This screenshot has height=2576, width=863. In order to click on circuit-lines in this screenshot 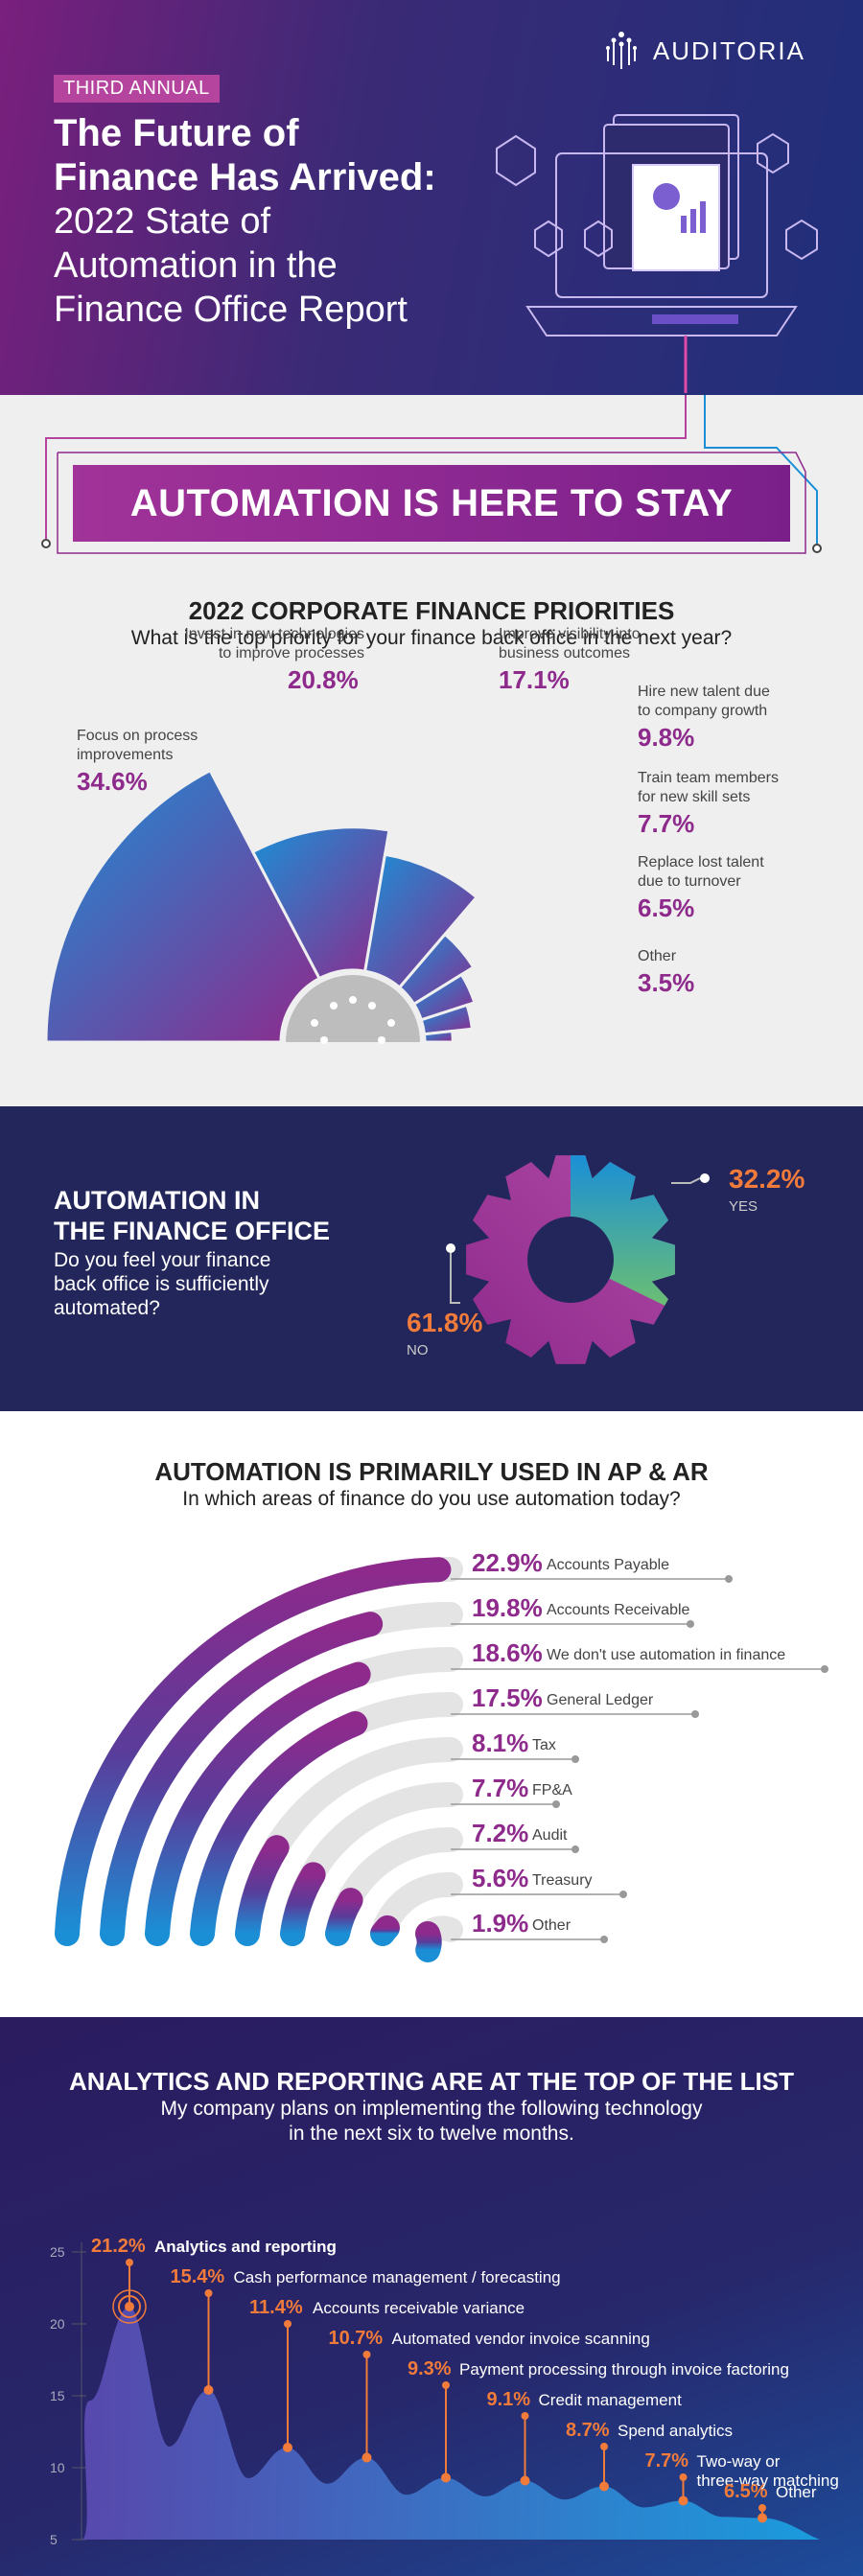, I will do `click(431, 475)`.